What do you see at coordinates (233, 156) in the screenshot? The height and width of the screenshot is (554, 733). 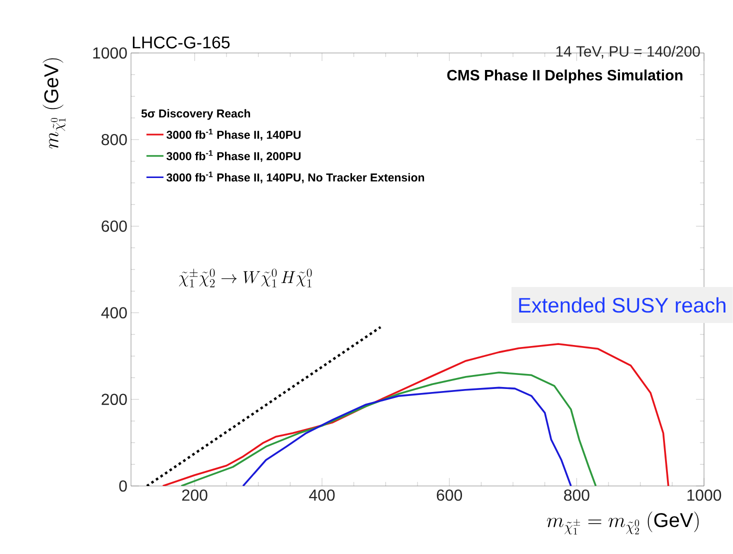 I see `legend-label: 3000 fb$^{-1}$ Phase II, 200PU` at bounding box center [233, 156].